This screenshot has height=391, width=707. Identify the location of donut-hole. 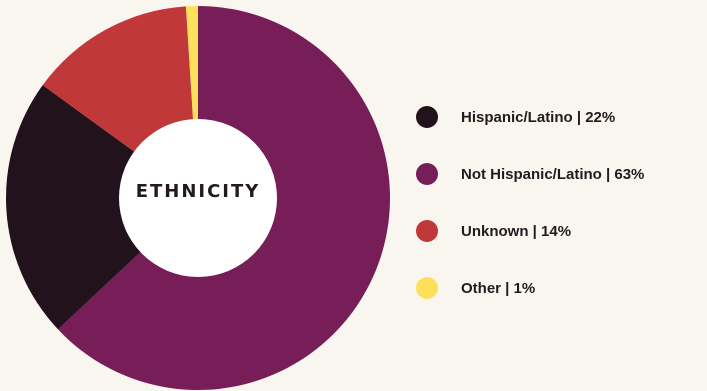
(198, 198).